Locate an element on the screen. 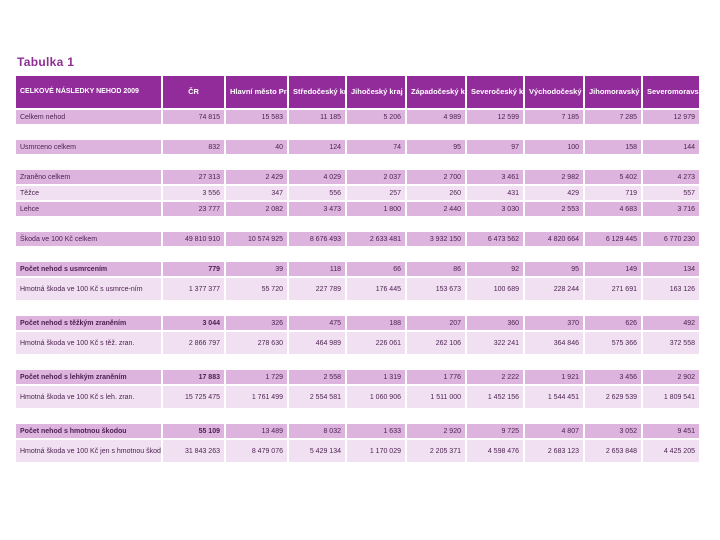 Image resolution: width=720 pixels, height=540 pixels. table-cell: 372 558 is located at coordinates (671, 343).